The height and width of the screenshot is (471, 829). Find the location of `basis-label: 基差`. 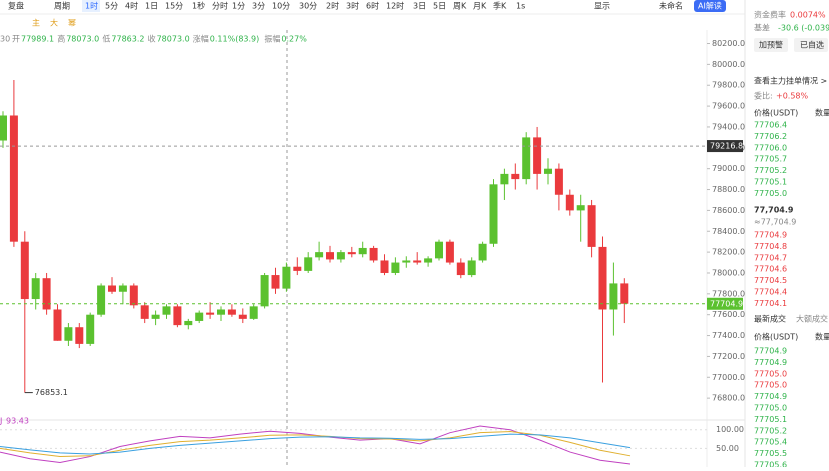

basis-label: 基差 is located at coordinates (762, 28).